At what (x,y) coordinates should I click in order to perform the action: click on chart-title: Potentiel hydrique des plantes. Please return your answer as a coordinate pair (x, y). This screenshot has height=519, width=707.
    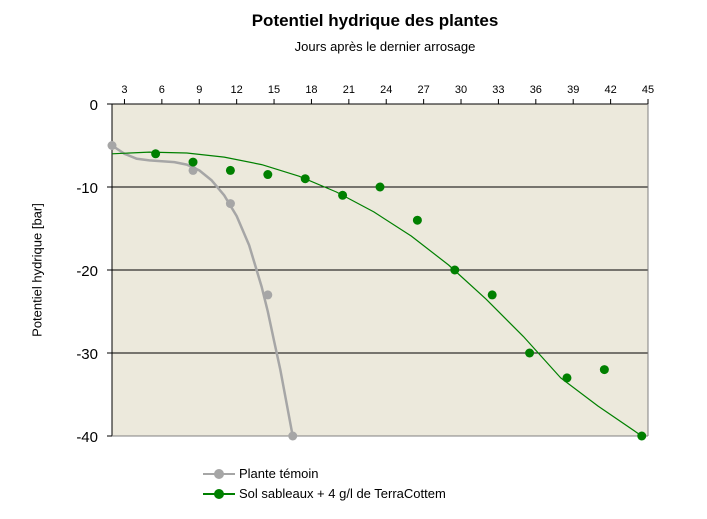
    Looking at the image, I should click on (375, 20).